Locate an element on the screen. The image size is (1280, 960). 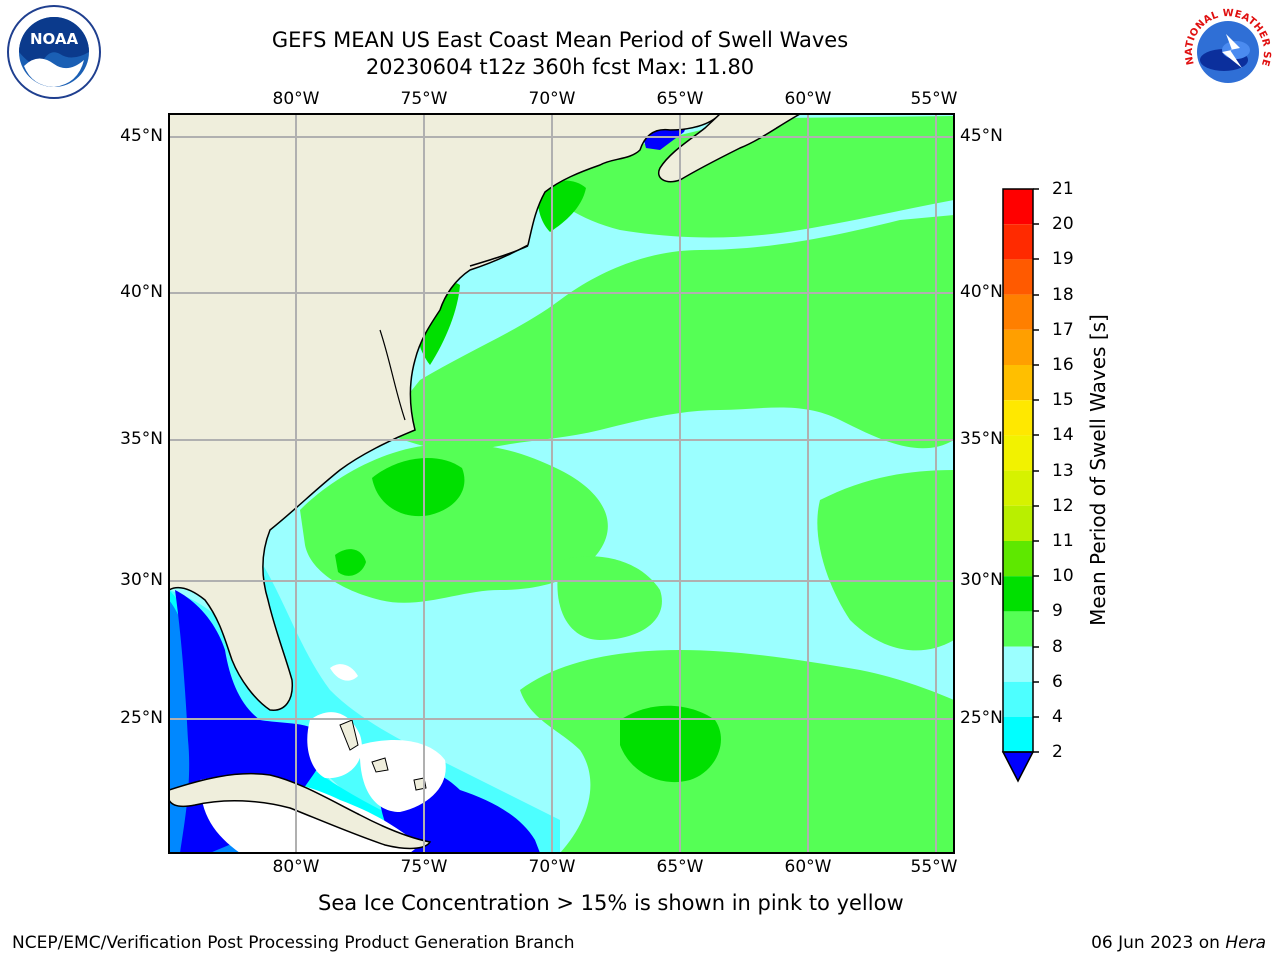
lon-label-bottom: 65°W is located at coordinates (680, 867).